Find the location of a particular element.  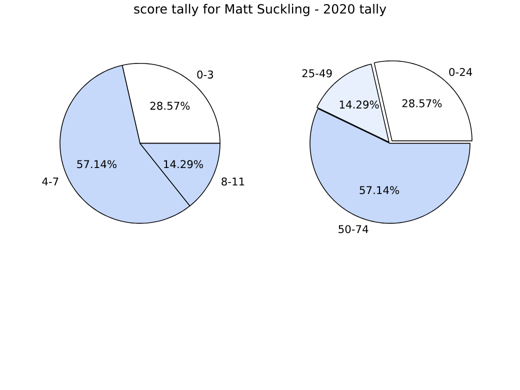

chart-title: score tally for Matt Suckling - 2020 tally is located at coordinates (260, 10).